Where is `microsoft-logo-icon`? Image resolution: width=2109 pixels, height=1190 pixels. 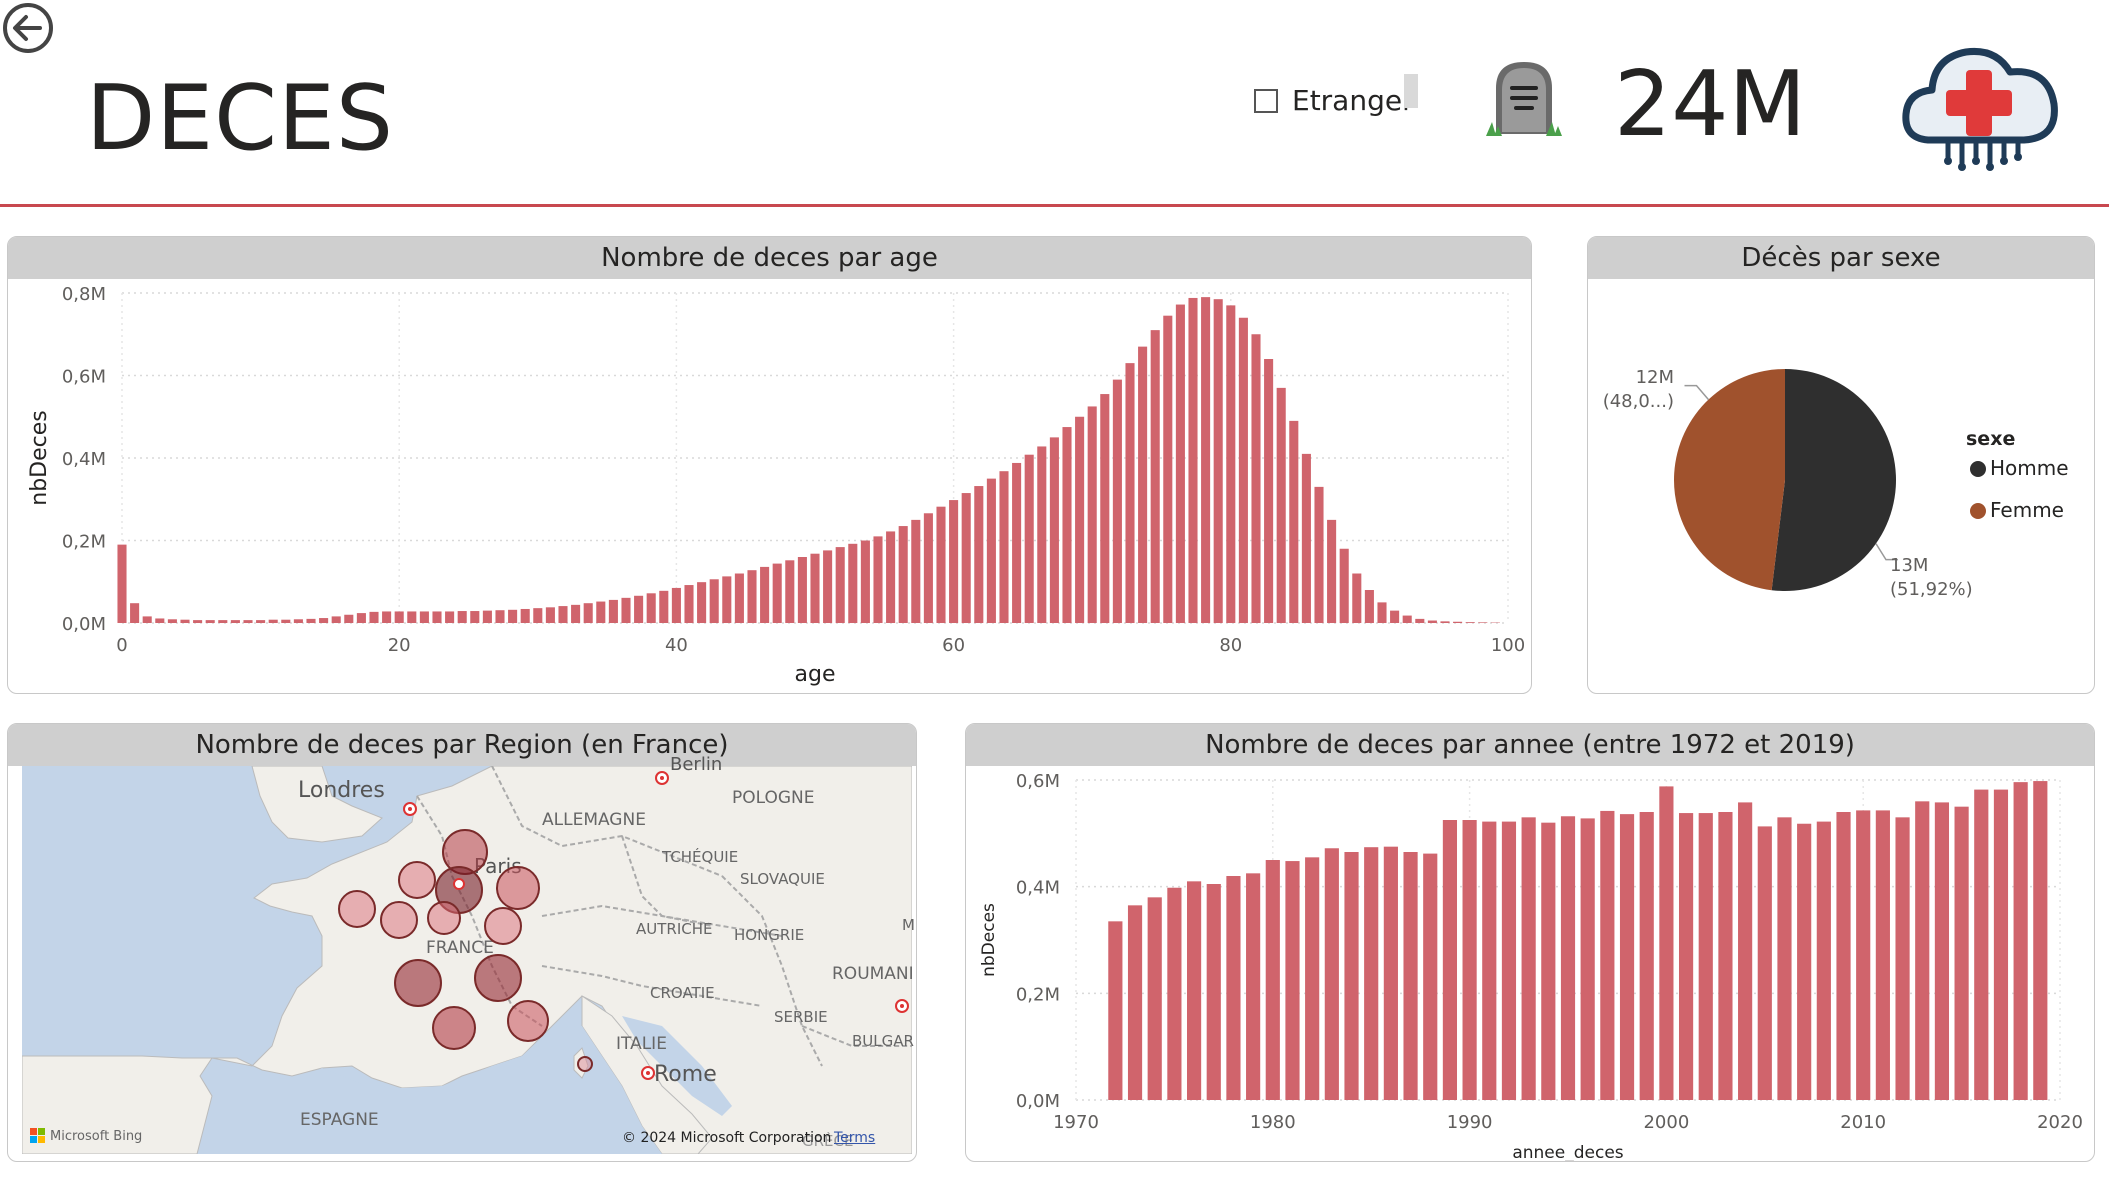
microsoft-logo-icon is located at coordinates (37, 1135).